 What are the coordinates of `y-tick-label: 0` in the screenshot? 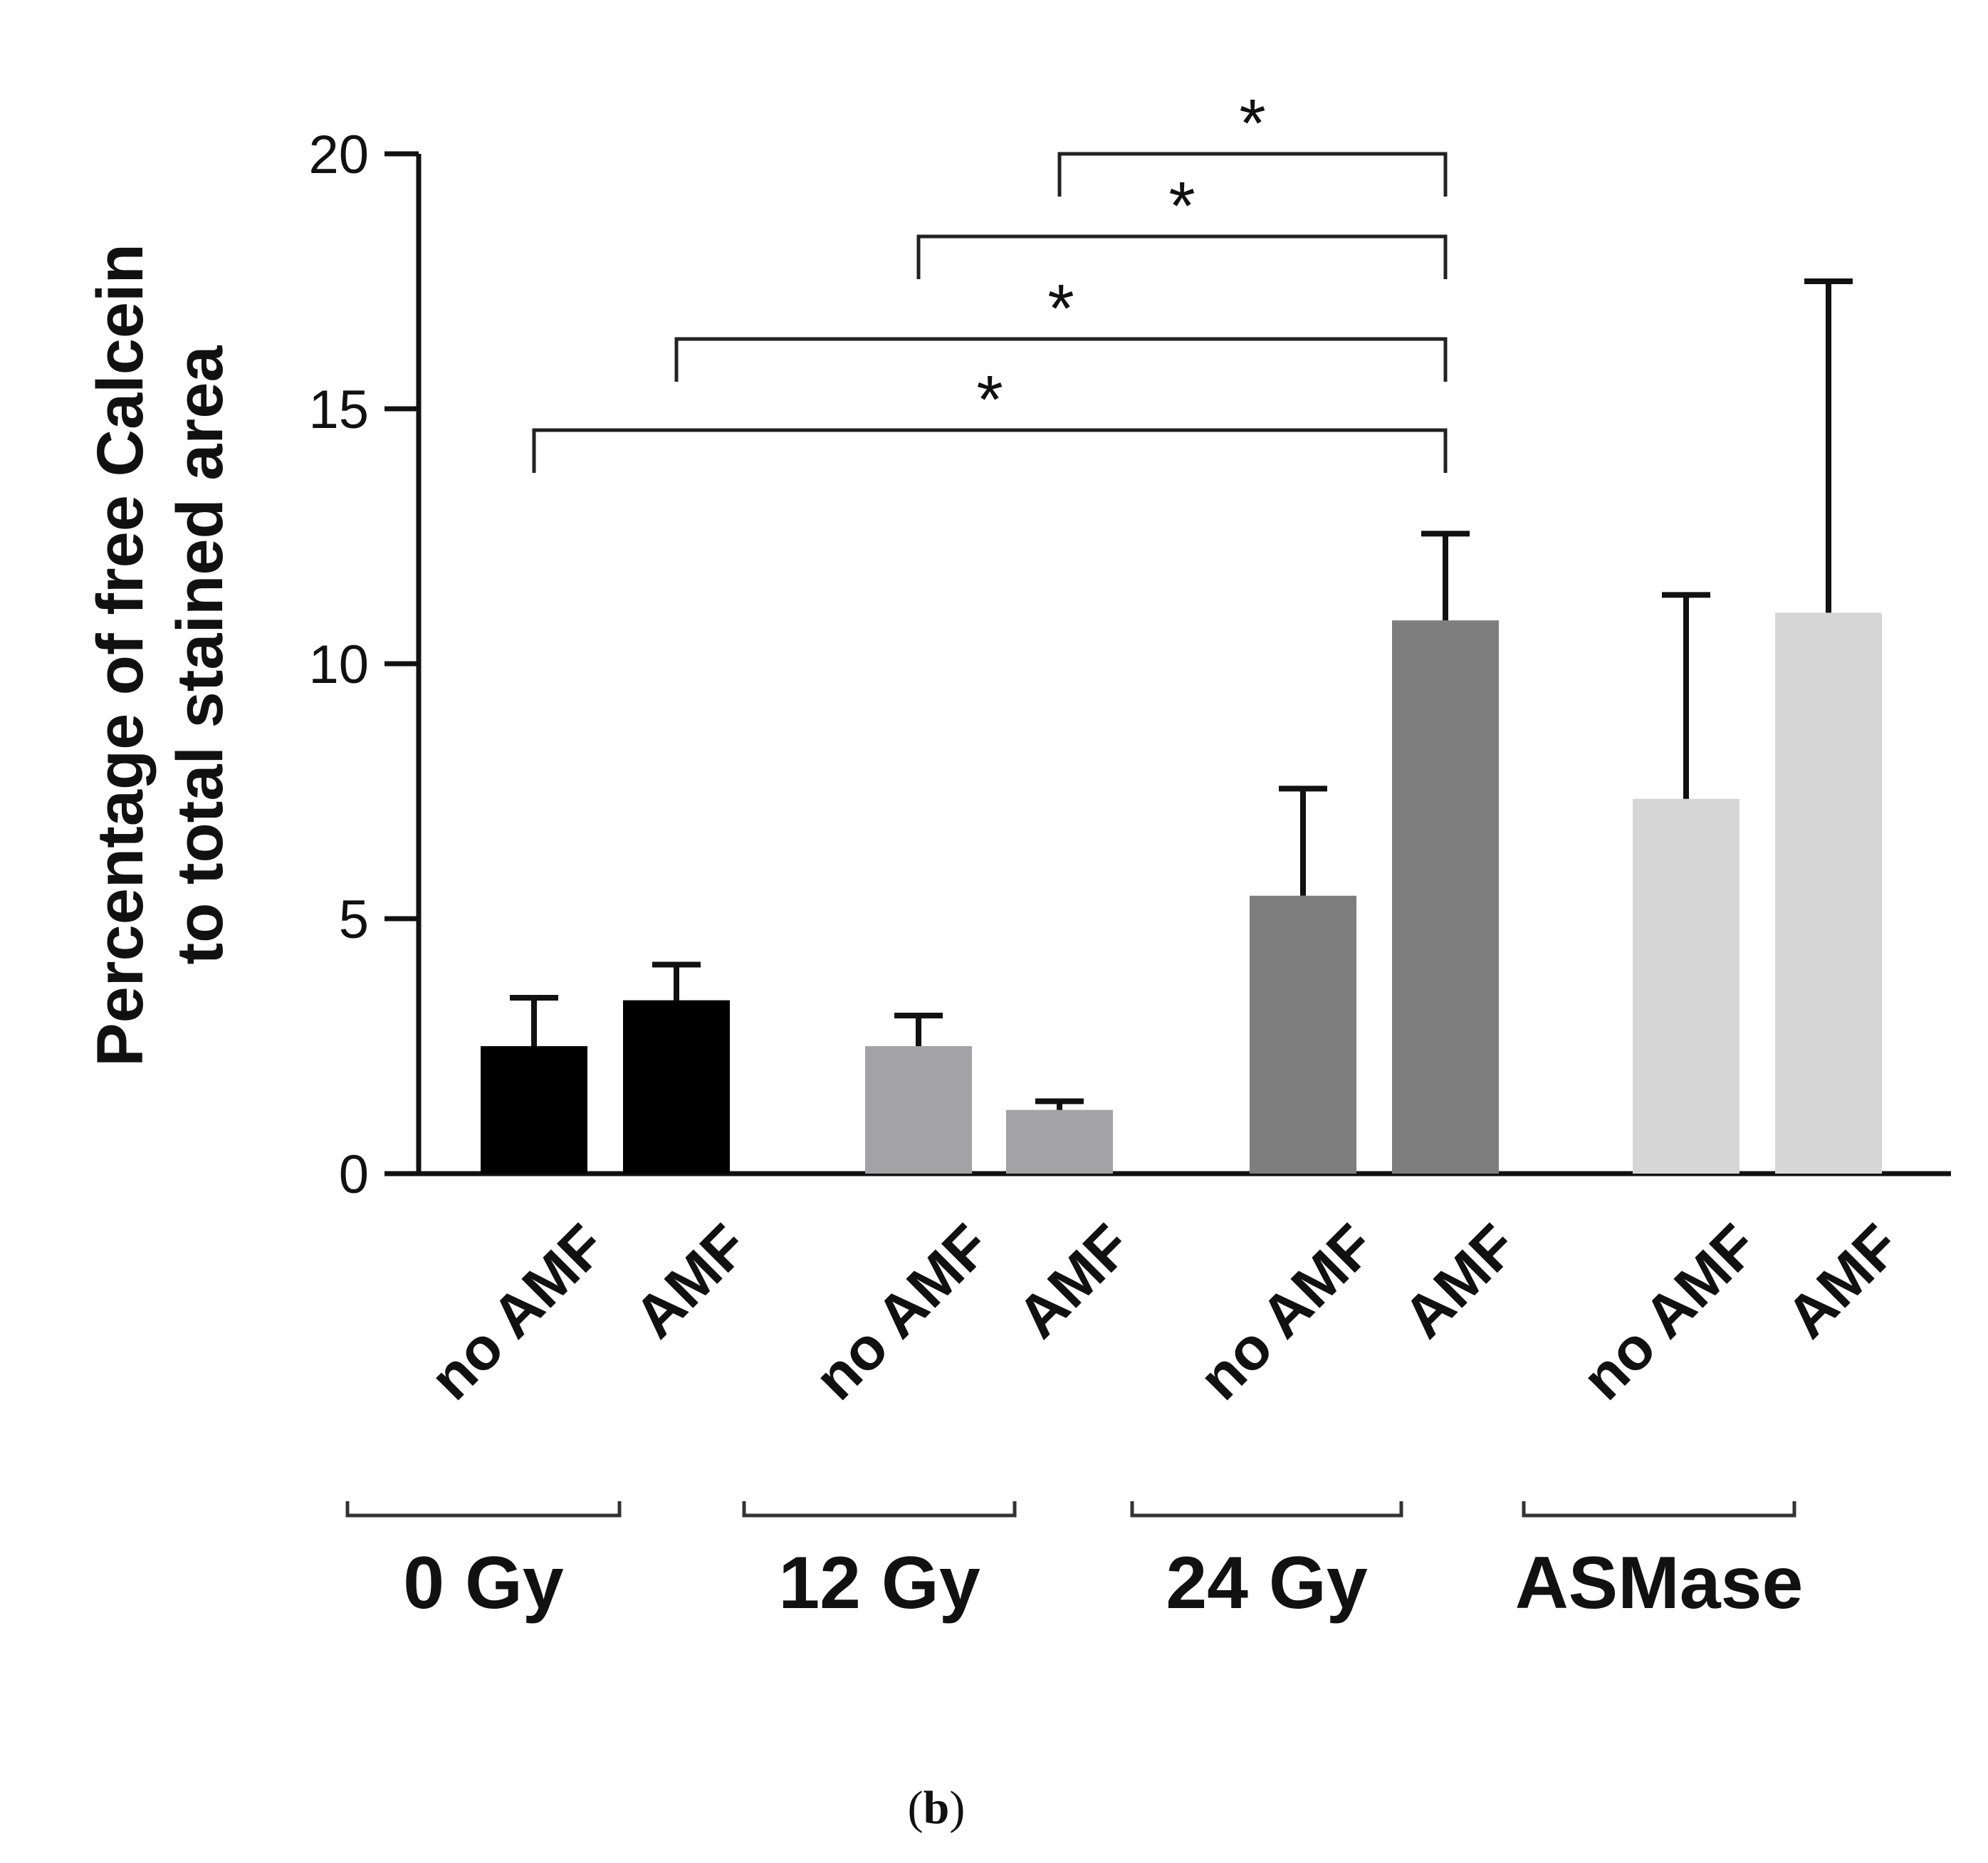 It's located at (354, 1174).